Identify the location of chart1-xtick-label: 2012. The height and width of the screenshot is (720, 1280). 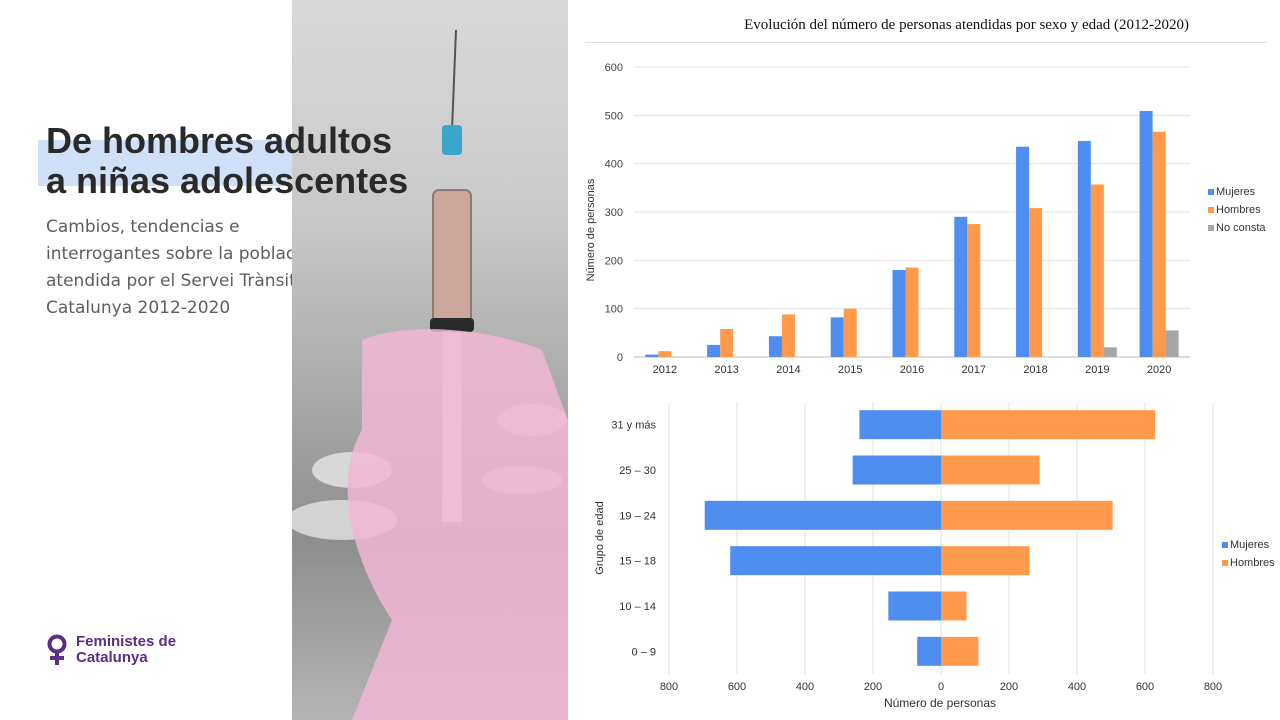
(665, 370).